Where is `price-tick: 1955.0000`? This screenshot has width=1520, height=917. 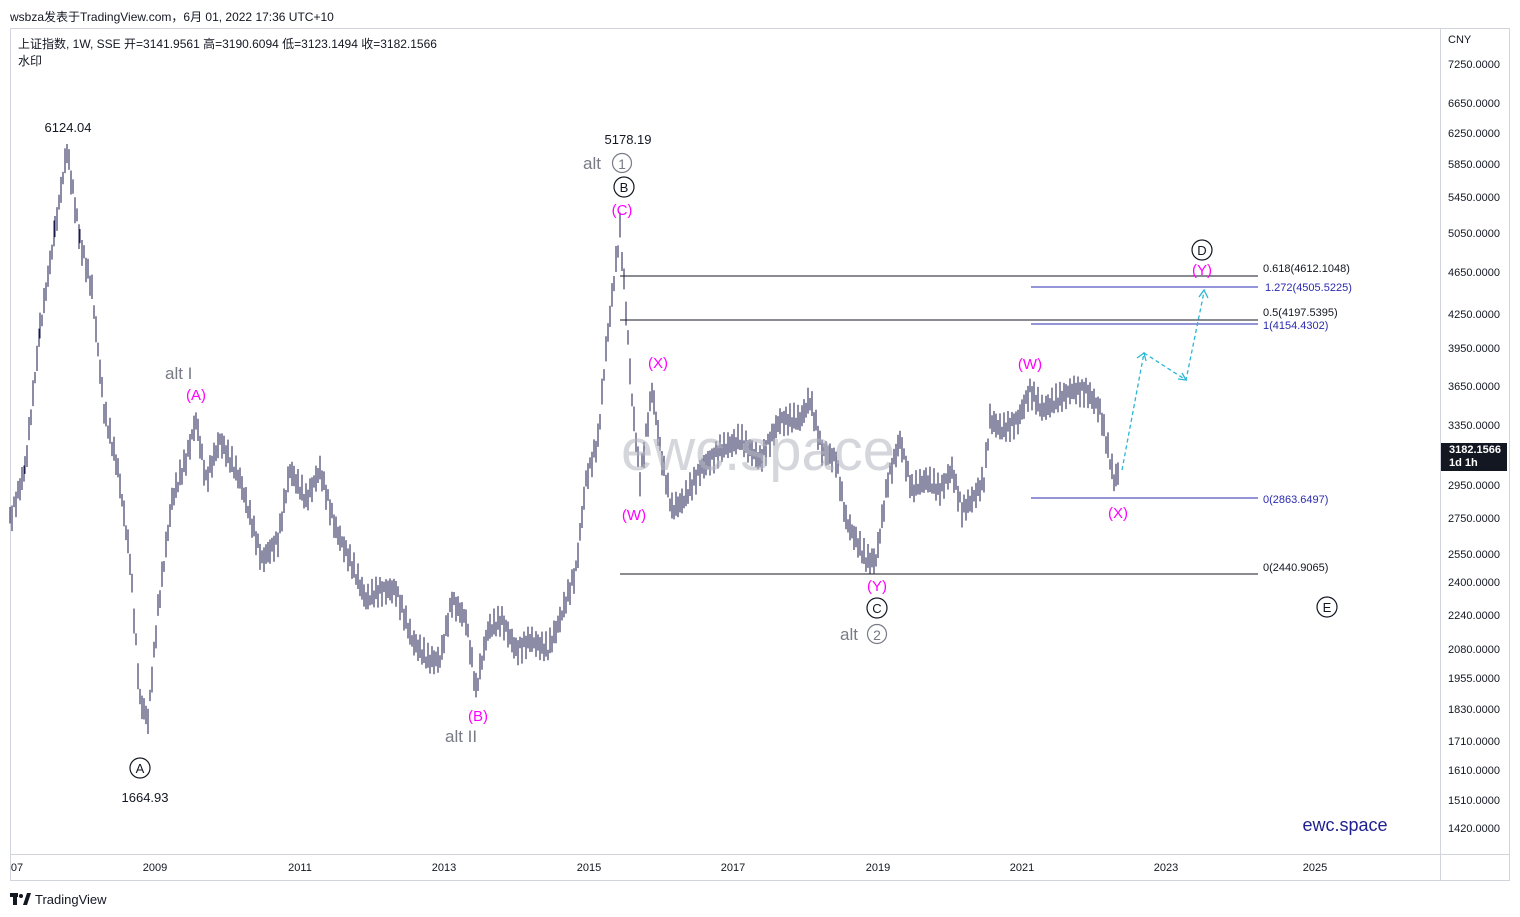 price-tick: 1955.0000 is located at coordinates (1474, 679).